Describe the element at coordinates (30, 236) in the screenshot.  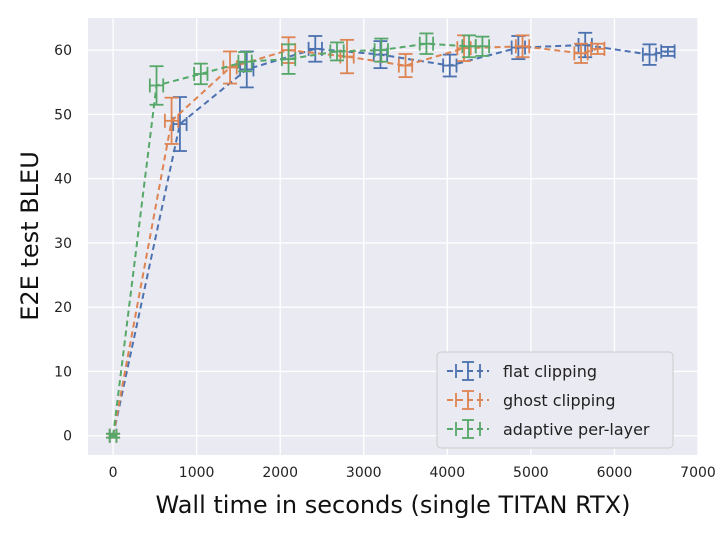
I see `y-axis-label: E2E test BLEU` at that location.